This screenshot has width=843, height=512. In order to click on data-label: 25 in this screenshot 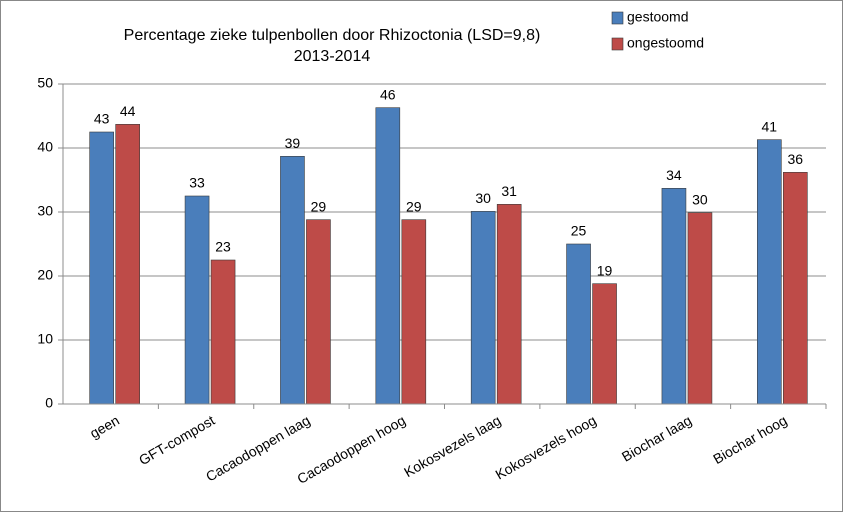, I will do `click(579, 231)`.